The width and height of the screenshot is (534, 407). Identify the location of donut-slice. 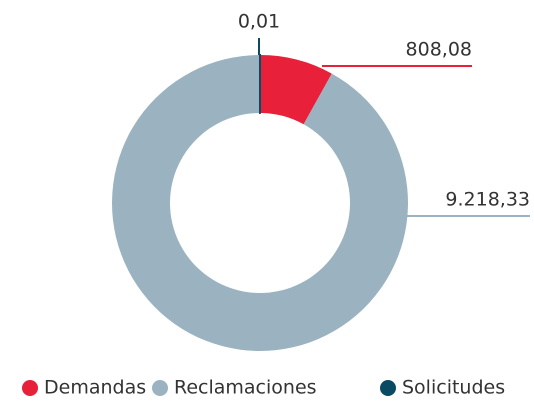
(296, 90).